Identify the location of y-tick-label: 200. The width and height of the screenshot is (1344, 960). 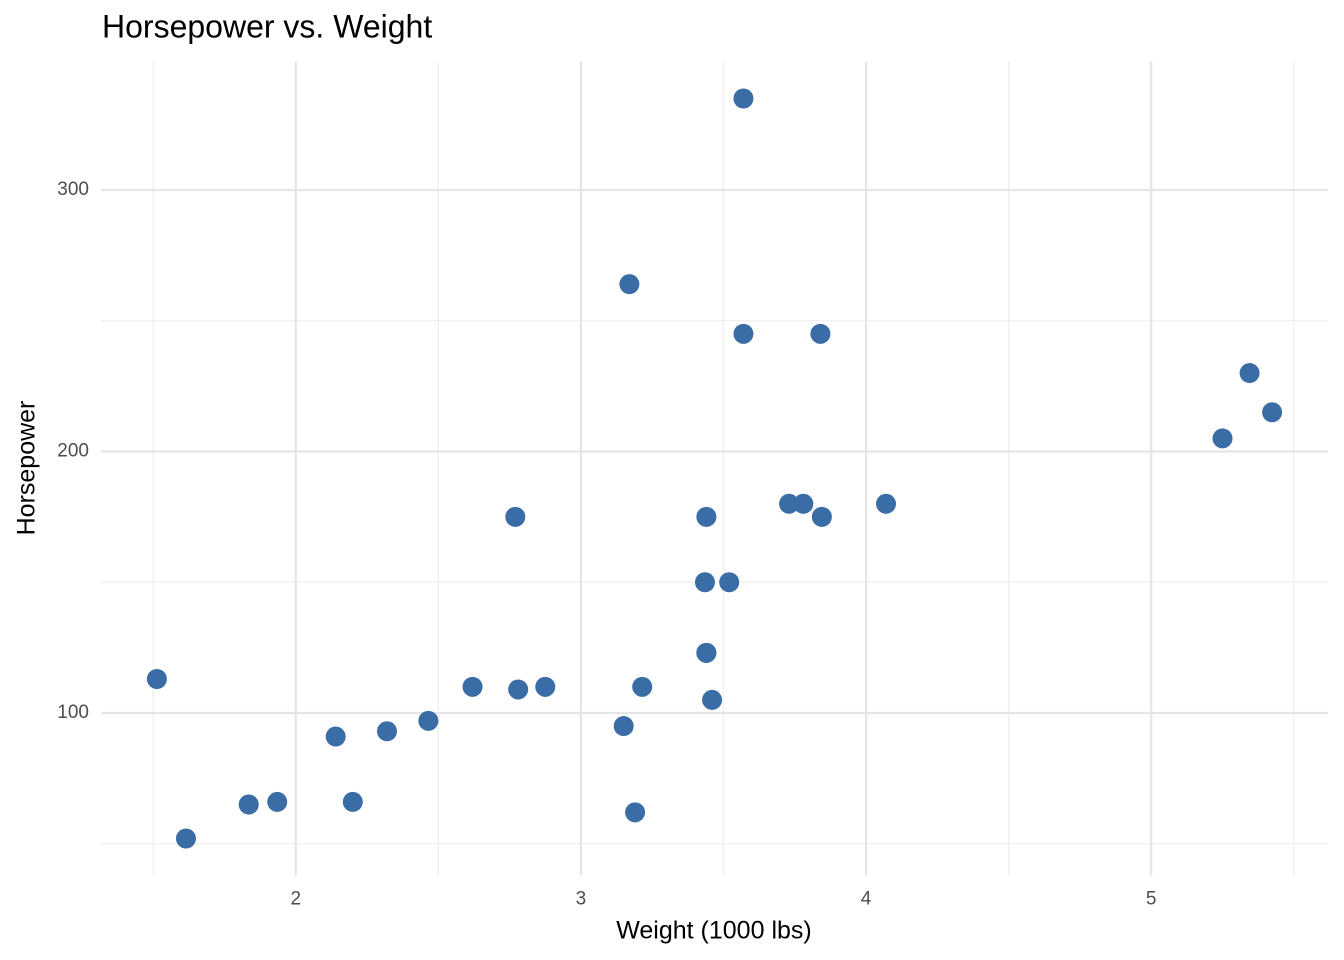
(73, 451).